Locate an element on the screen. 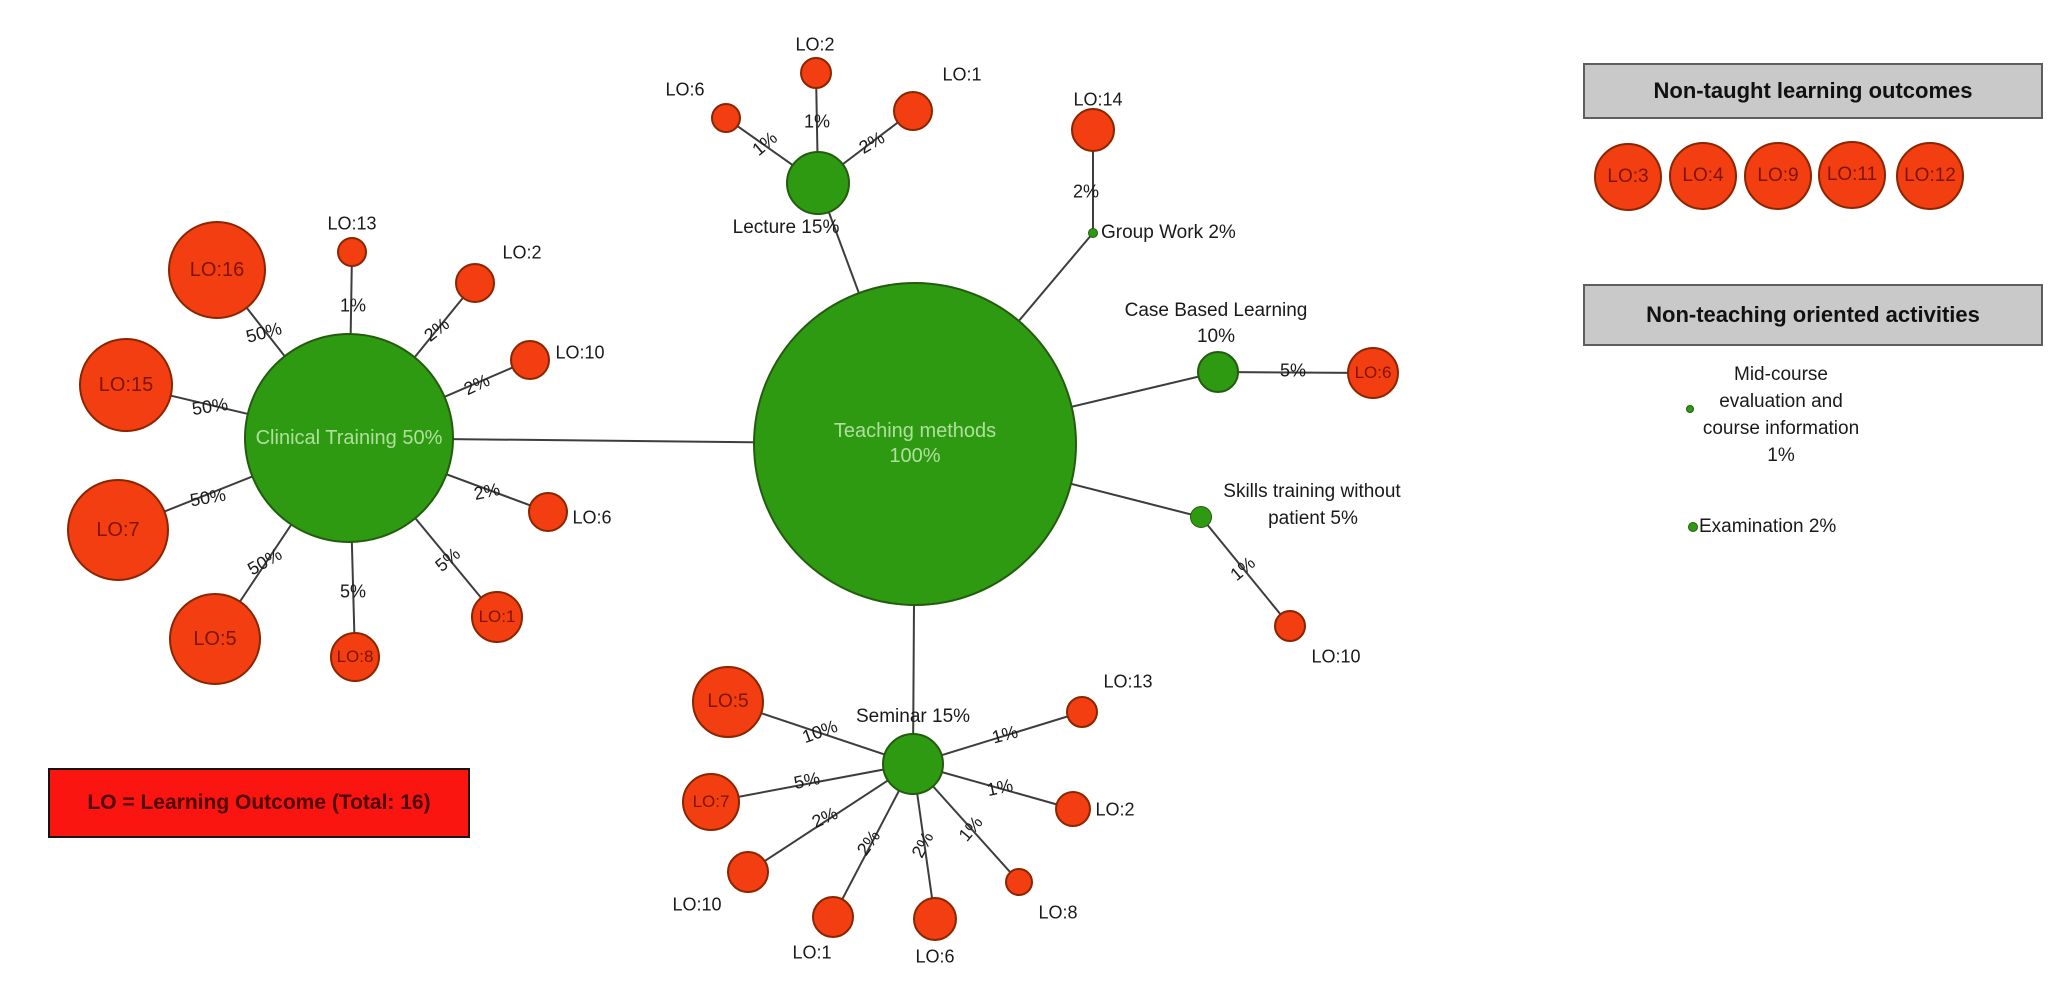  node-clinical-lo16: LO:16 is located at coordinates (217, 270).